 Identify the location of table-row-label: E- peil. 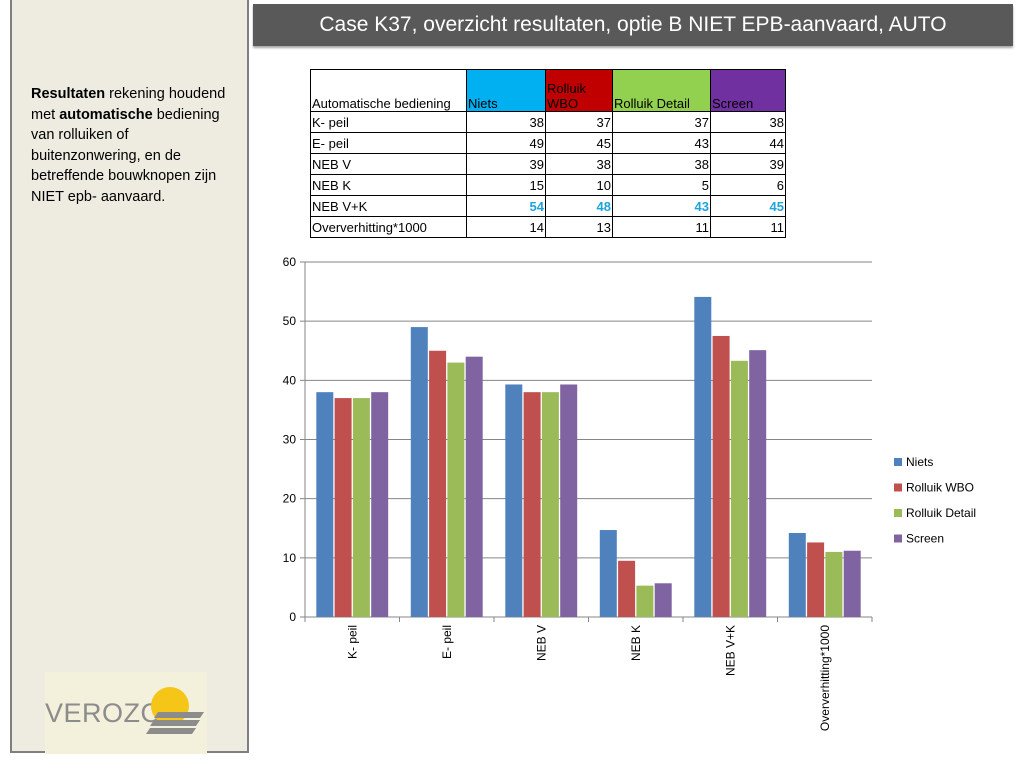
(388, 143).